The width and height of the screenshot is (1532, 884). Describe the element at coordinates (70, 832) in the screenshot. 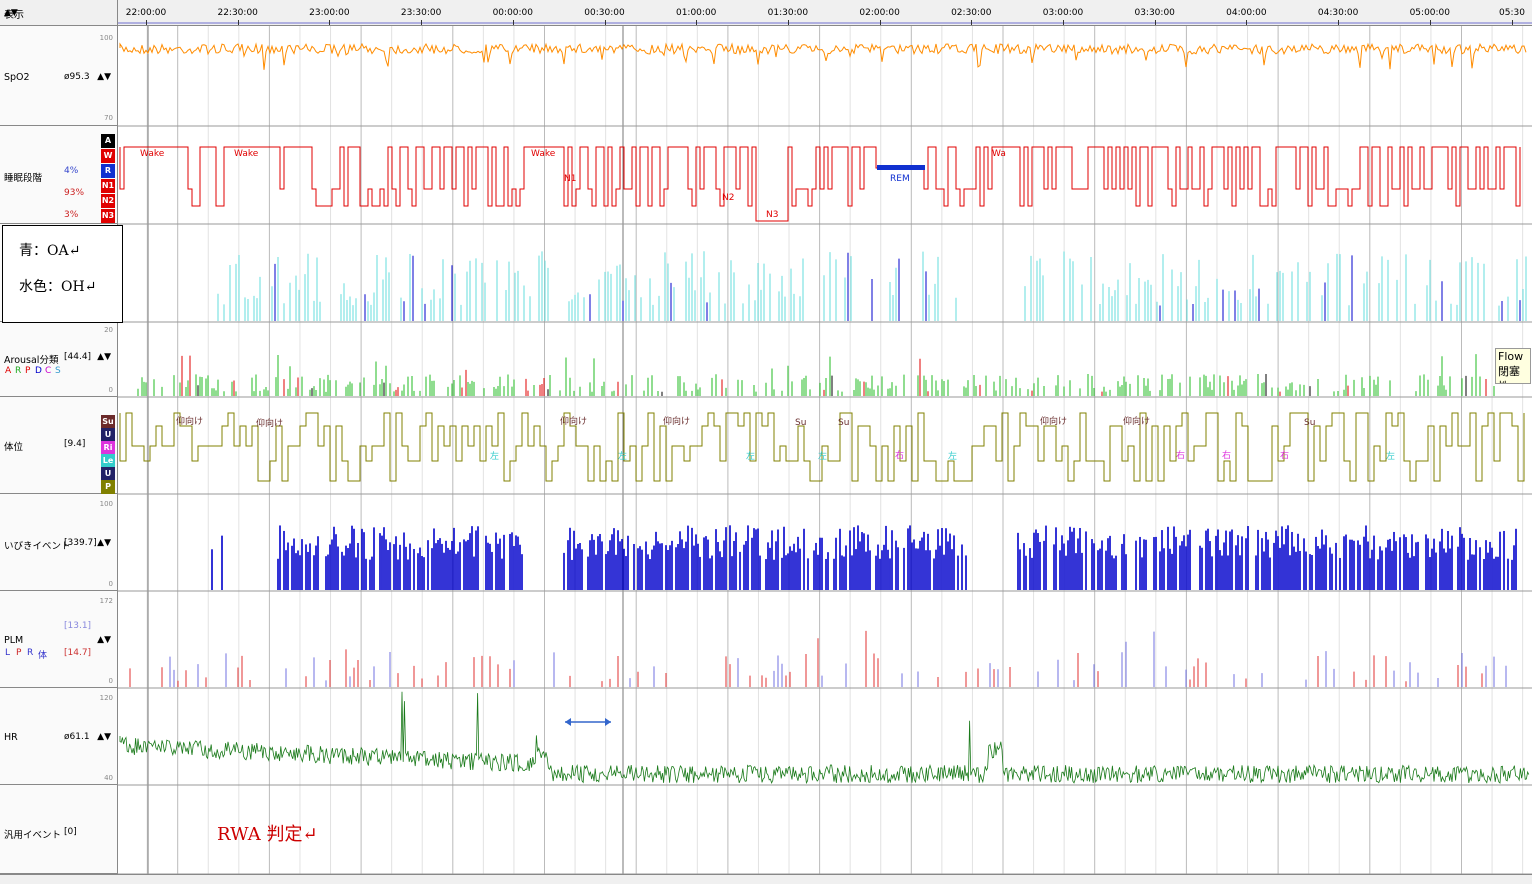

I see `general-event-value: [0]` at that location.